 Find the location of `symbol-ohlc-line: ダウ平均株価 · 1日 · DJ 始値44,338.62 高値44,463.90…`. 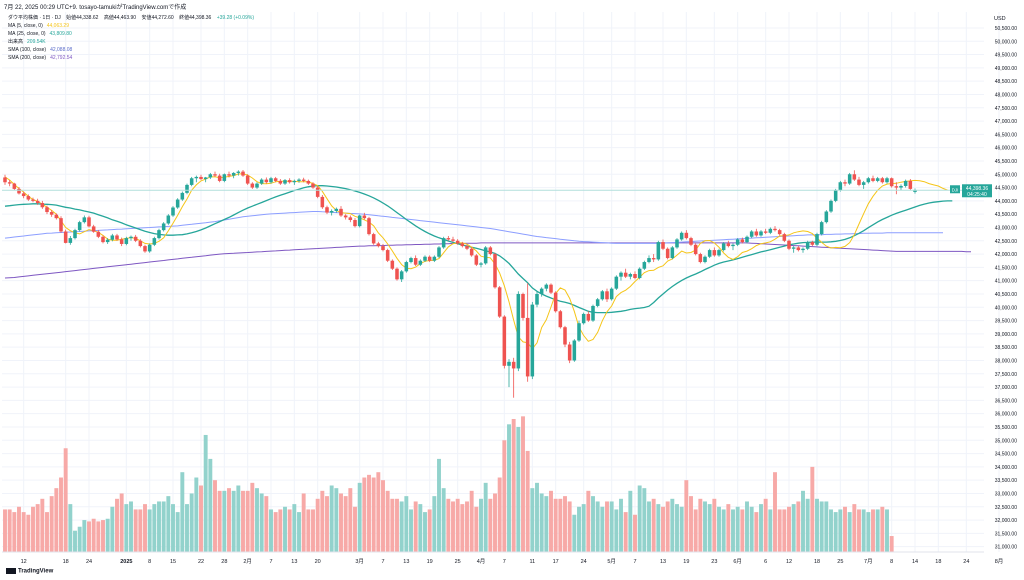

symbol-ohlc-line: ダウ平均株価 · 1日 · DJ 始値44,338.62 高値44,463.90… is located at coordinates (131, 18).